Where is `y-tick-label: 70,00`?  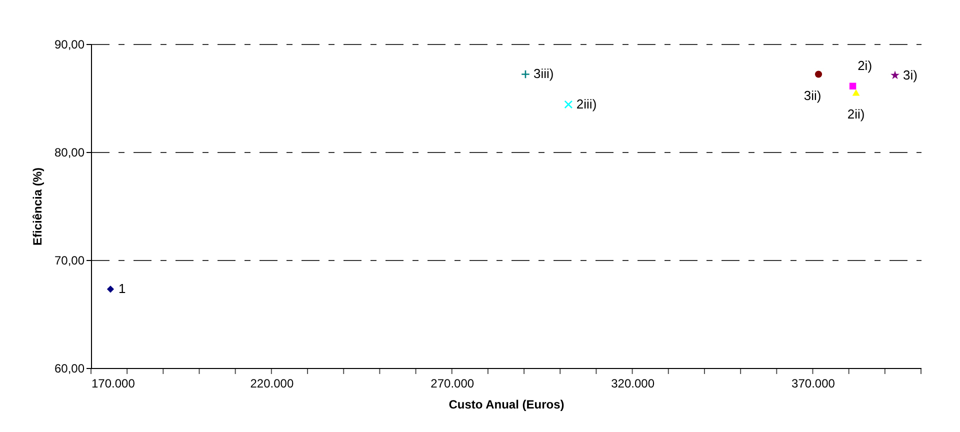 y-tick-label: 70,00 is located at coordinates (69, 261).